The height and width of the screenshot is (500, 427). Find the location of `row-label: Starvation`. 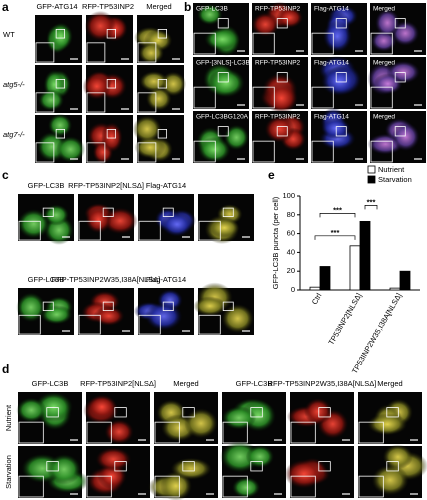

row-label: Starvation is located at coordinates (8, 472).